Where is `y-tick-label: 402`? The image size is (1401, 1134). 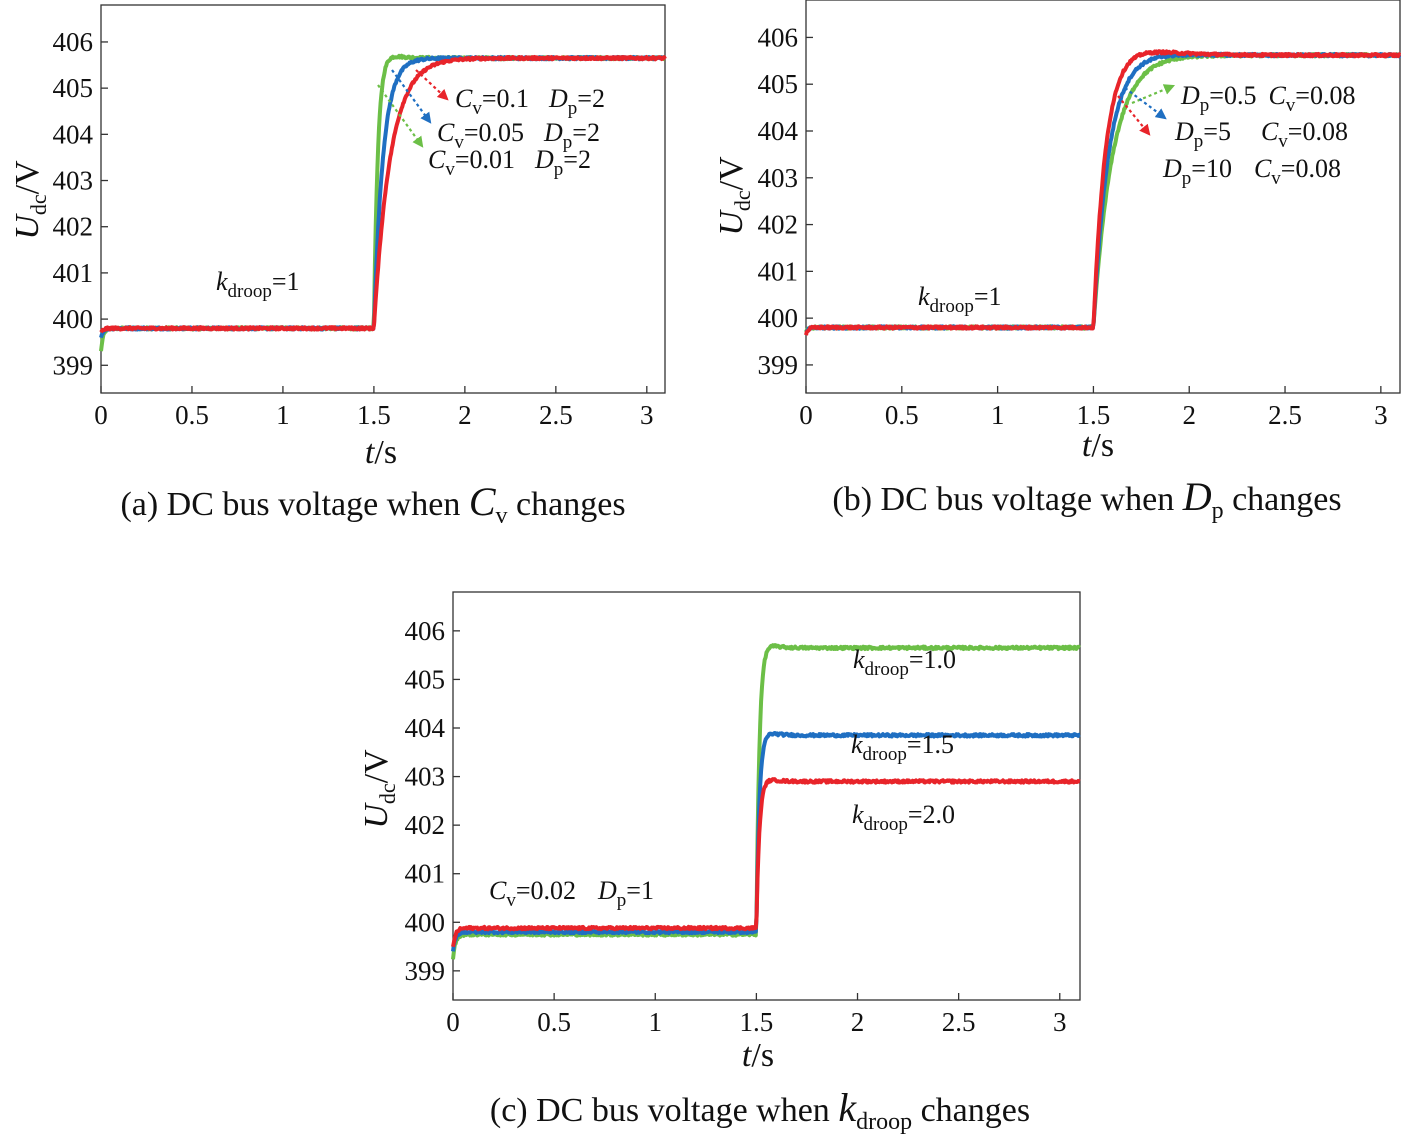
y-tick-label: 402 is located at coordinates (778, 225).